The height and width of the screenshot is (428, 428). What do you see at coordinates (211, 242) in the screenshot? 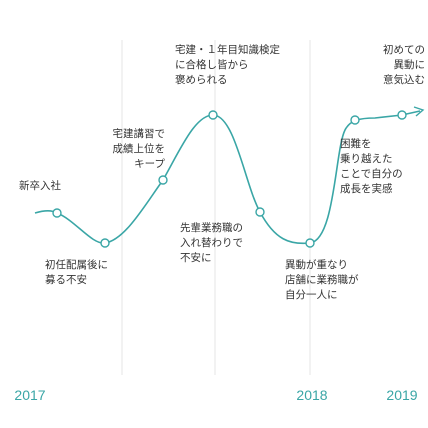
I see `annotation-line: 入れ替わりで` at bounding box center [211, 242].